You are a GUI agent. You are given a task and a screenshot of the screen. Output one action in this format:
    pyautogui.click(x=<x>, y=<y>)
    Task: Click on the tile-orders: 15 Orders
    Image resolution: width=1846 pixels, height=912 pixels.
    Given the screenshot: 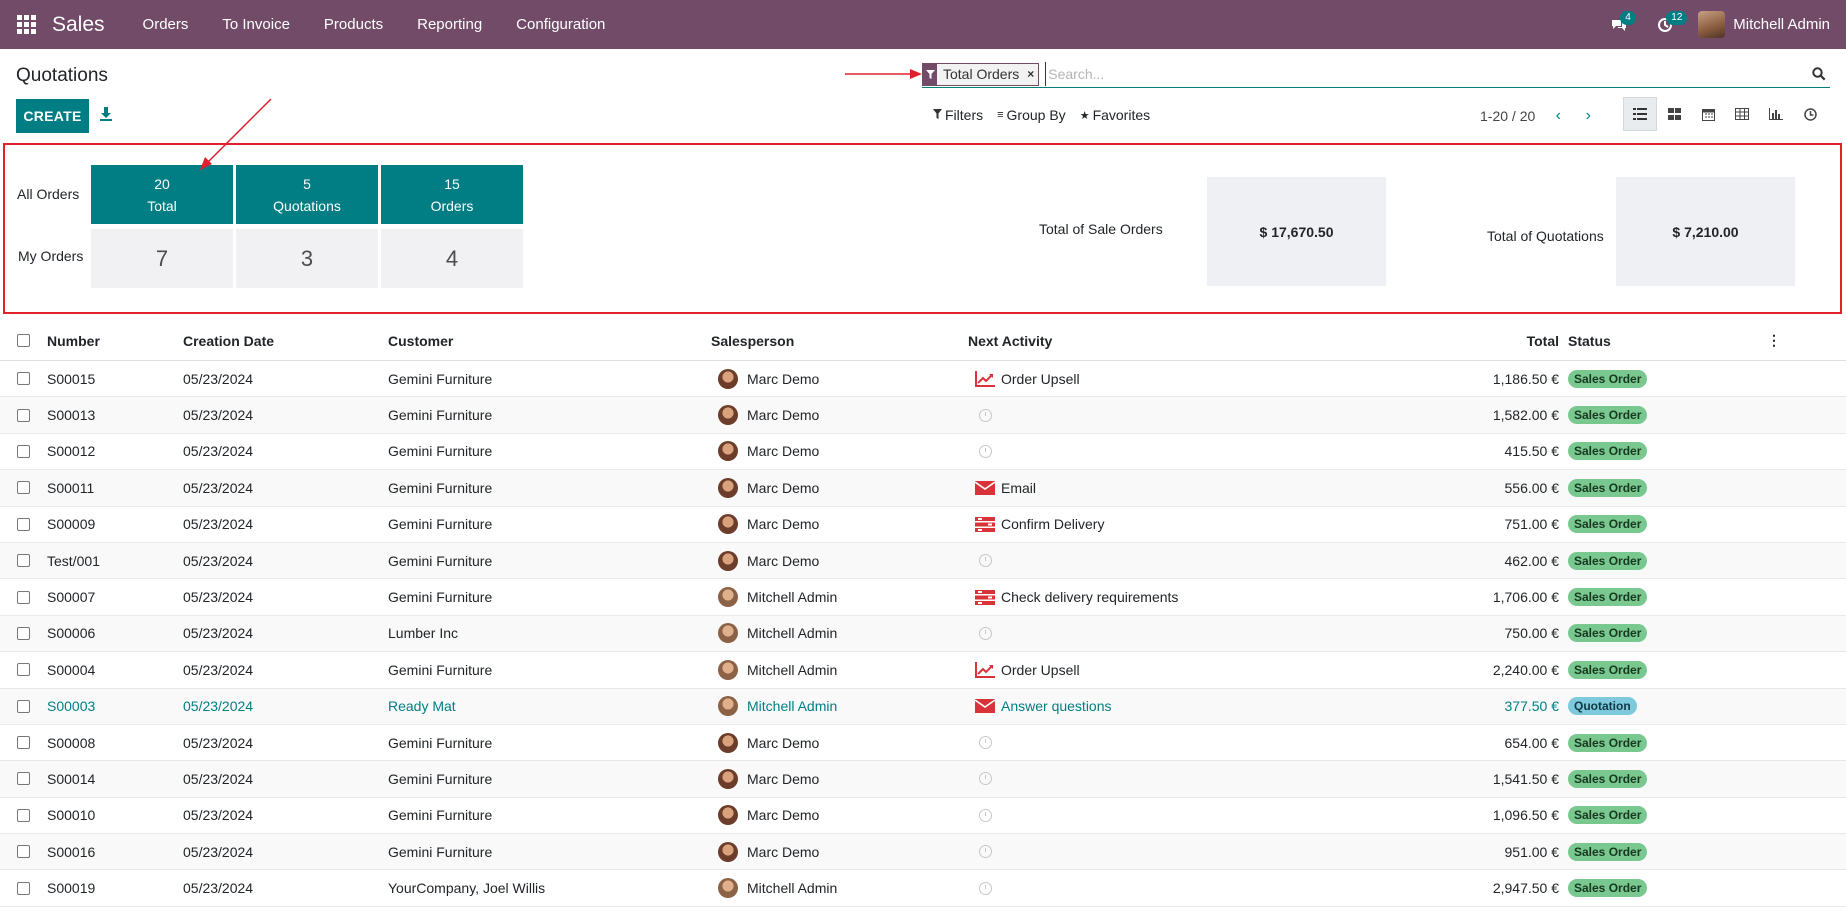 What is the action you would take?
    pyautogui.click(x=452, y=194)
    